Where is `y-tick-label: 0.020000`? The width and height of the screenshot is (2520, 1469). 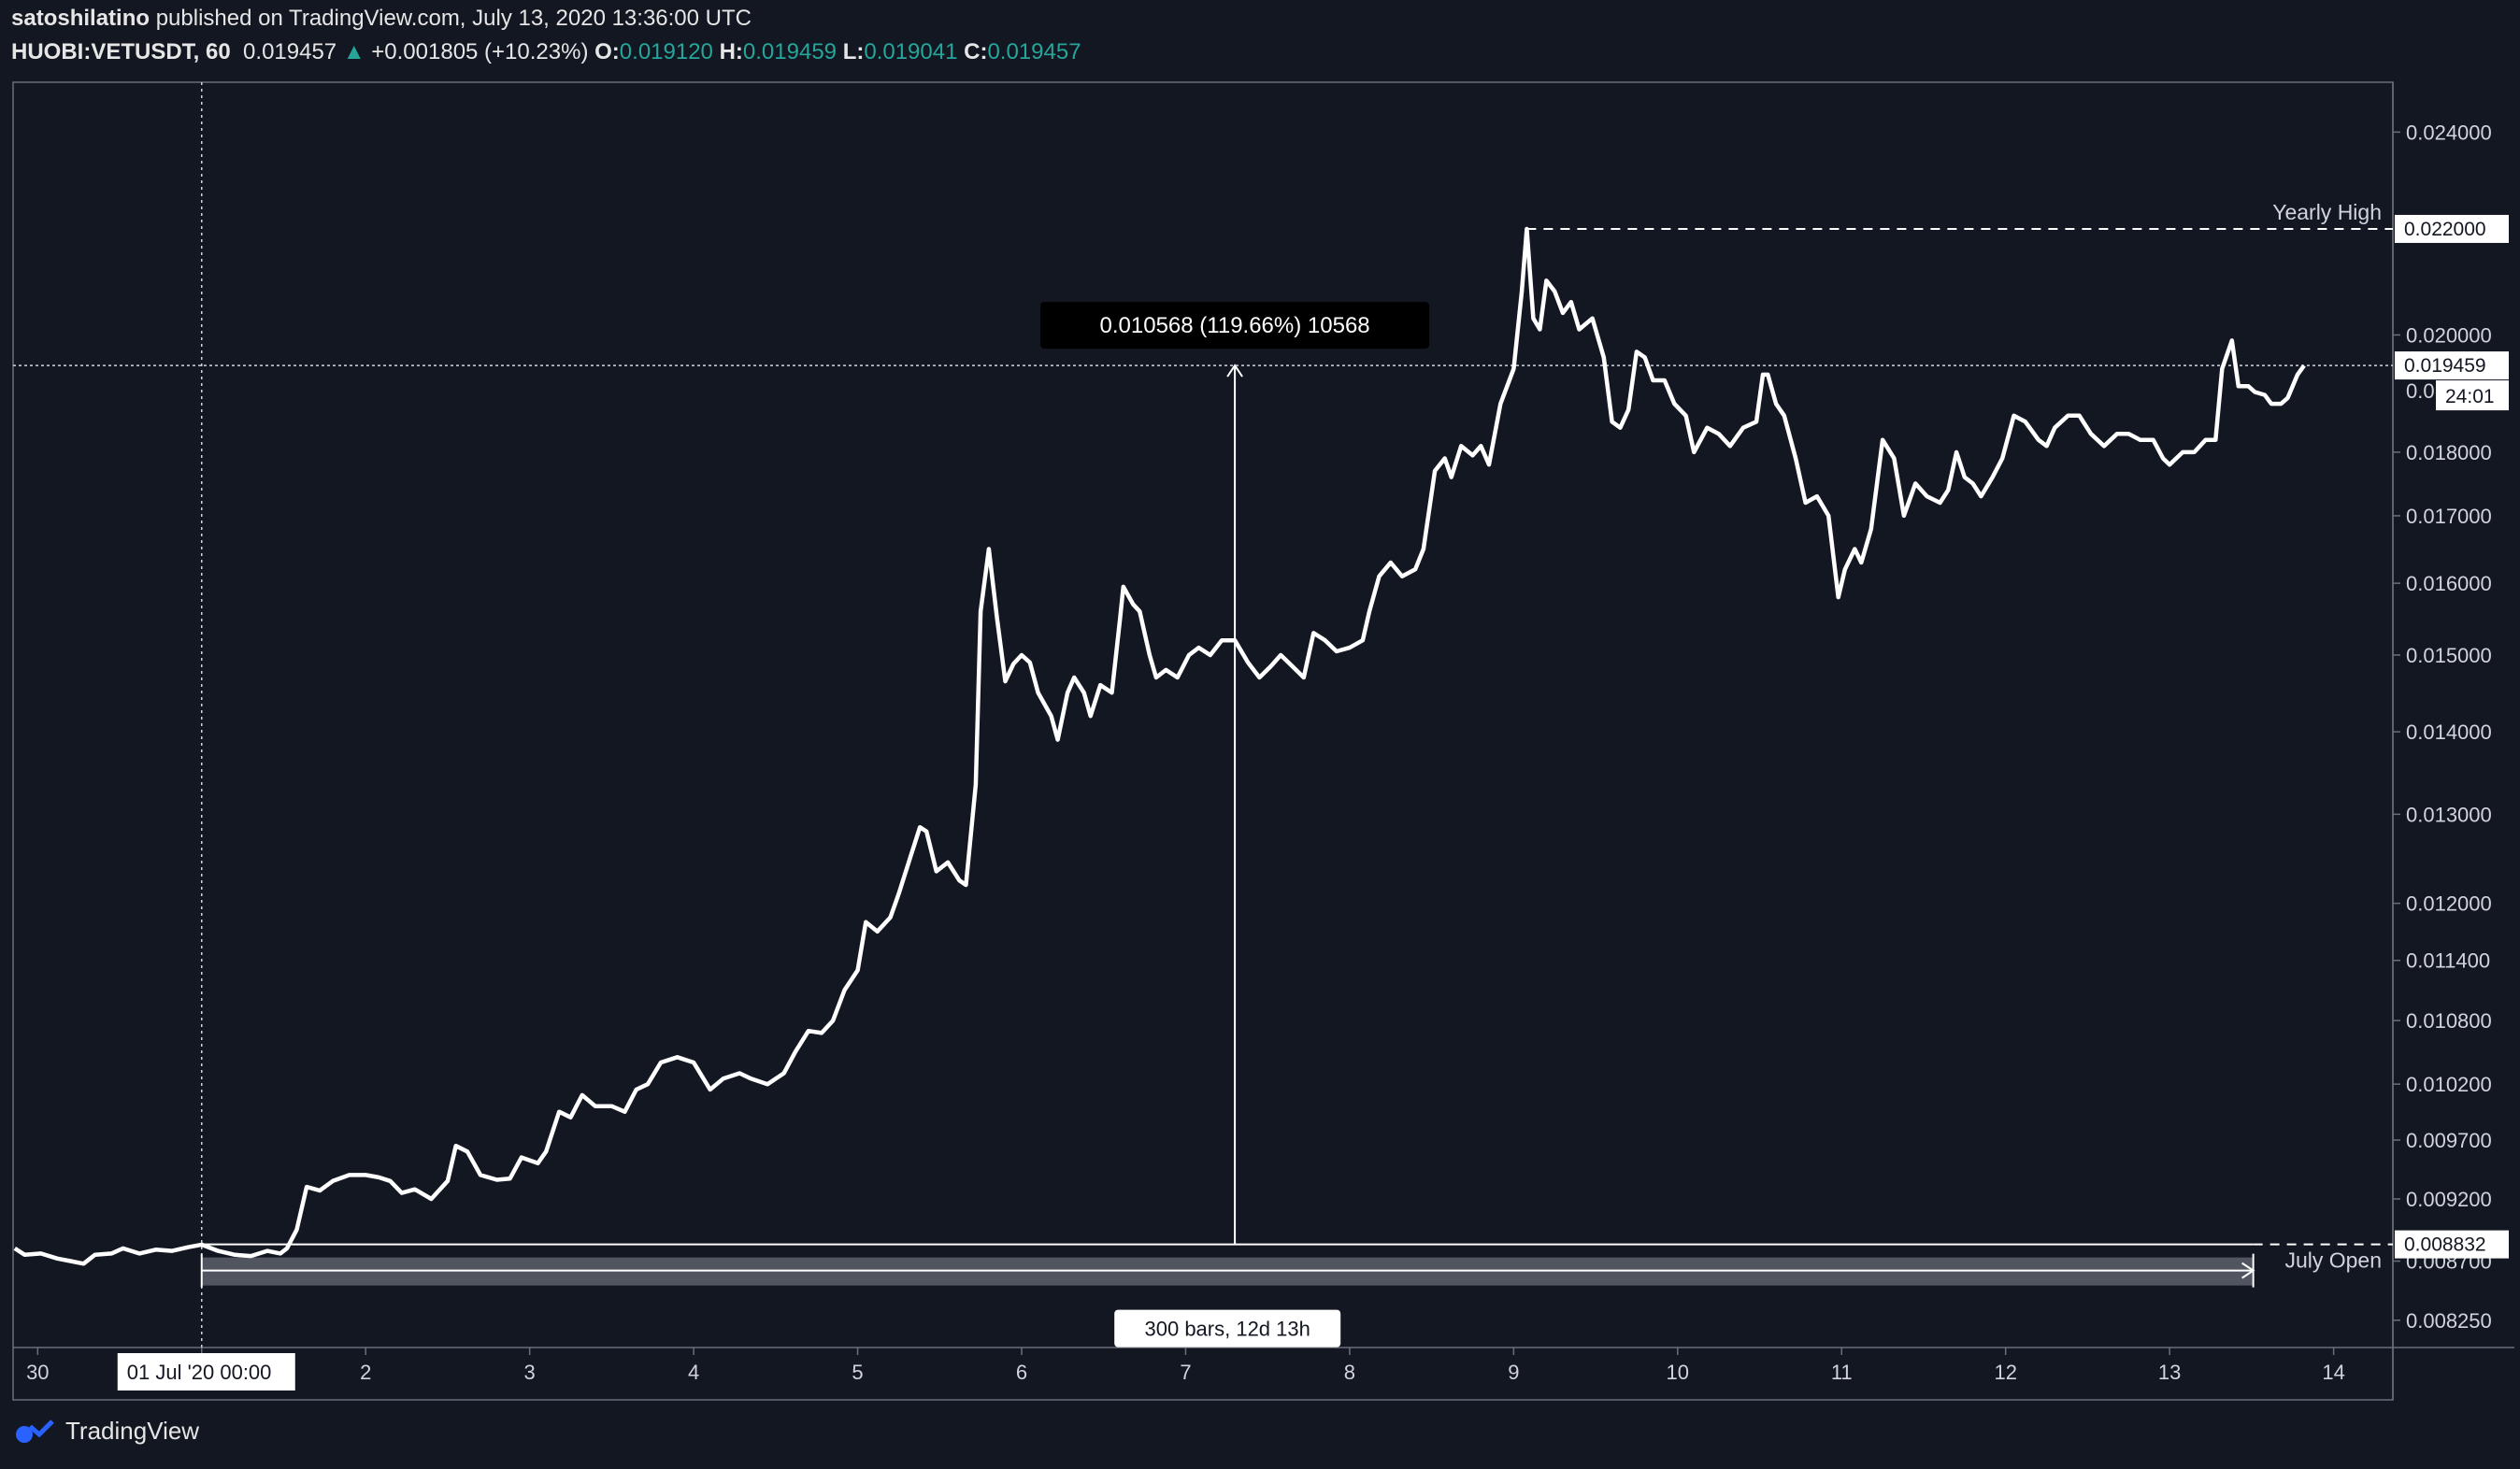
y-tick-label: 0.020000 is located at coordinates (2449, 335).